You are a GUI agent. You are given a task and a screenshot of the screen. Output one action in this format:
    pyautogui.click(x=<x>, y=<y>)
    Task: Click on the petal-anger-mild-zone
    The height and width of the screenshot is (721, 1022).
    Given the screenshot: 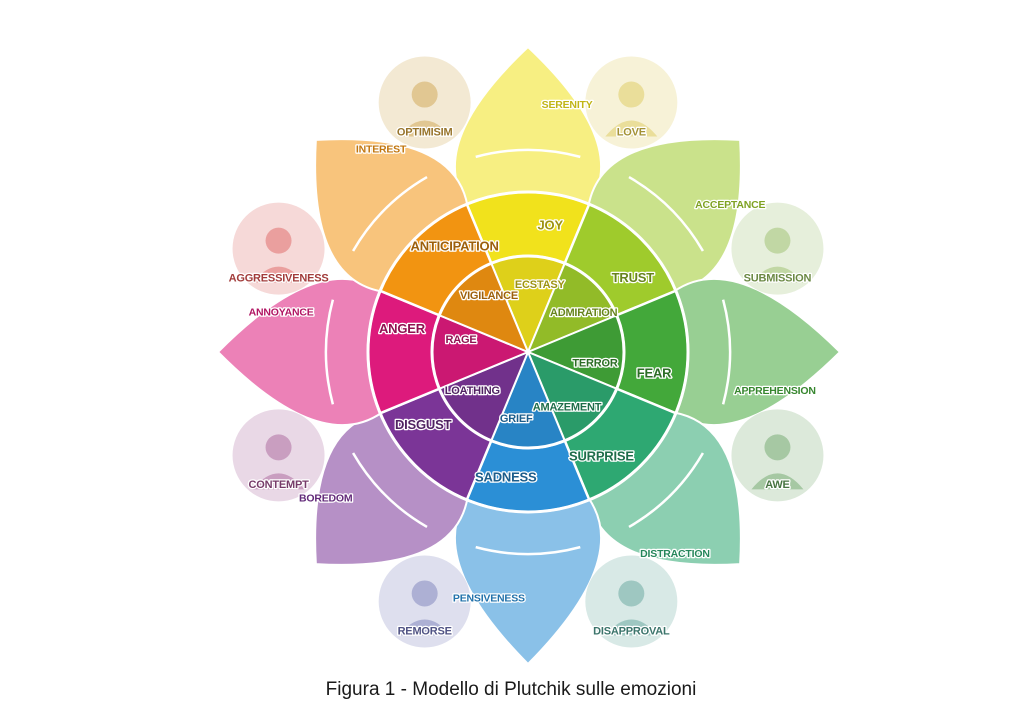 What is the action you would take?
    pyautogui.click(x=300, y=352)
    